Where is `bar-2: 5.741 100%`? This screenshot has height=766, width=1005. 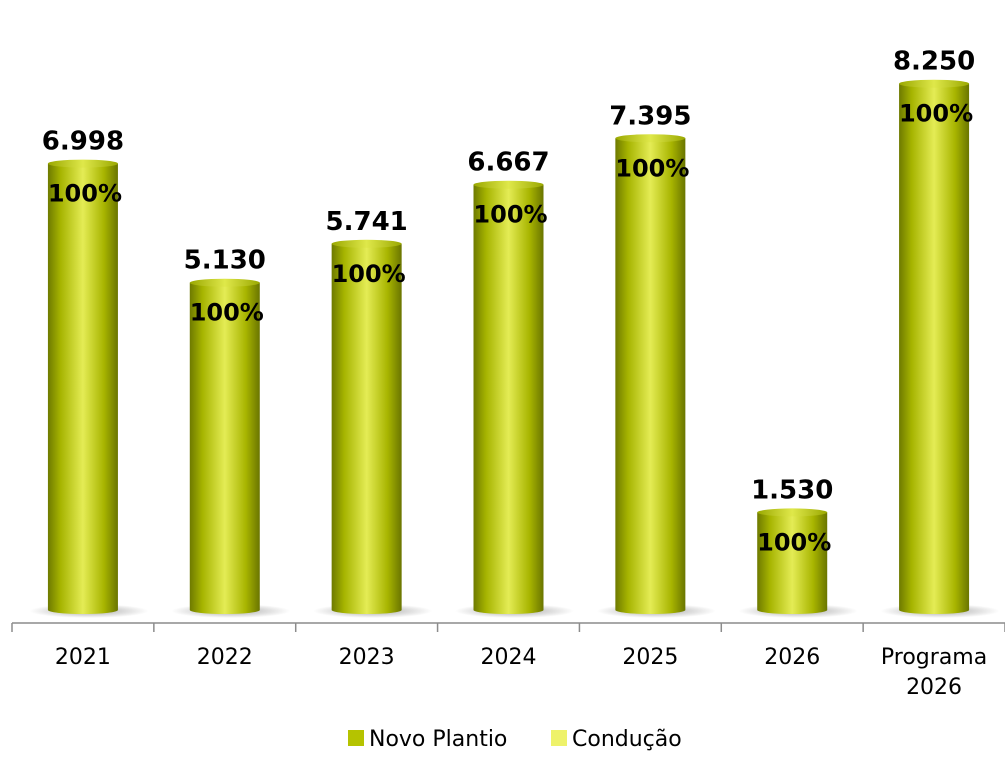
bar-2: 5.741 100% is located at coordinates (373, 412).